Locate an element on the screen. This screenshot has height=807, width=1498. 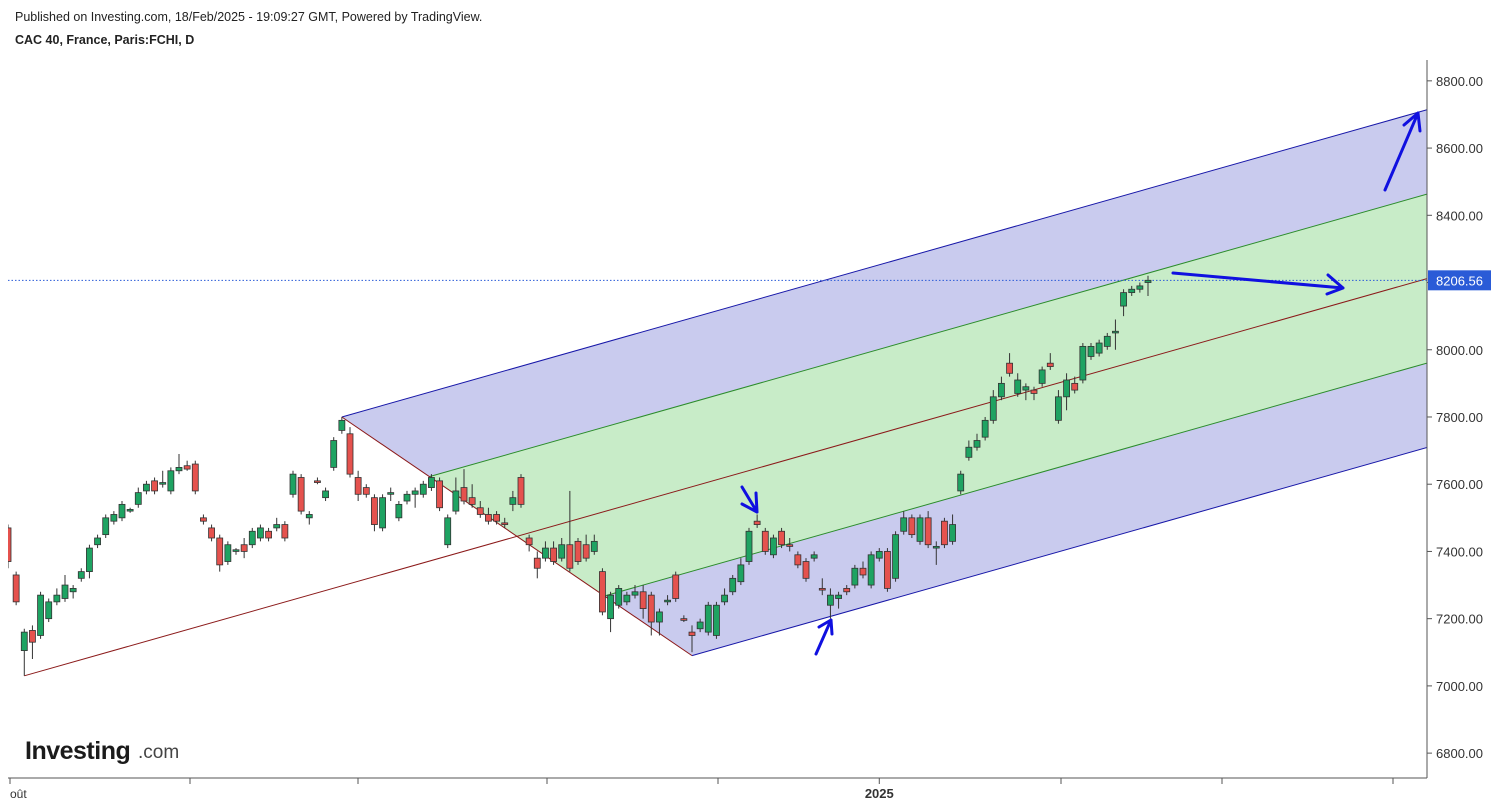
y-tick-label: 7600.00 is located at coordinates (1459, 484).